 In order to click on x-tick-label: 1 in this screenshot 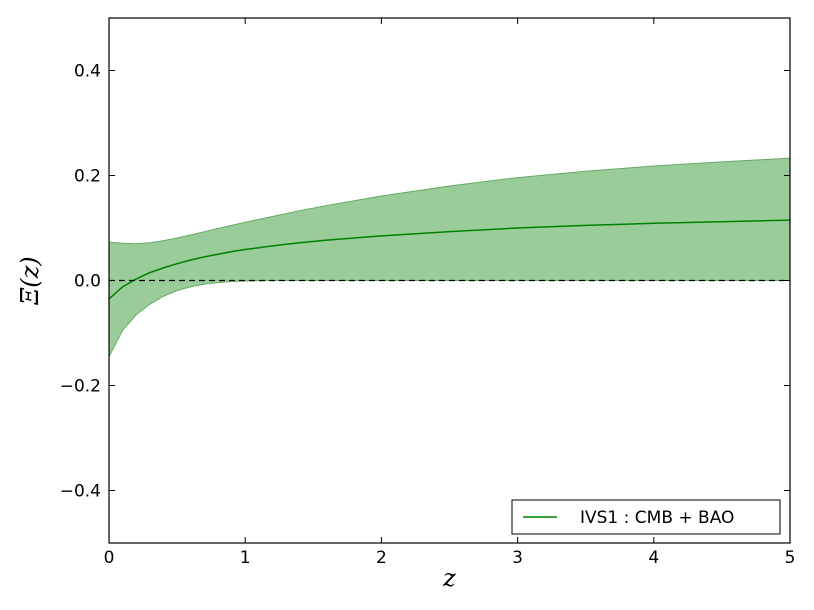, I will do `click(245, 558)`.